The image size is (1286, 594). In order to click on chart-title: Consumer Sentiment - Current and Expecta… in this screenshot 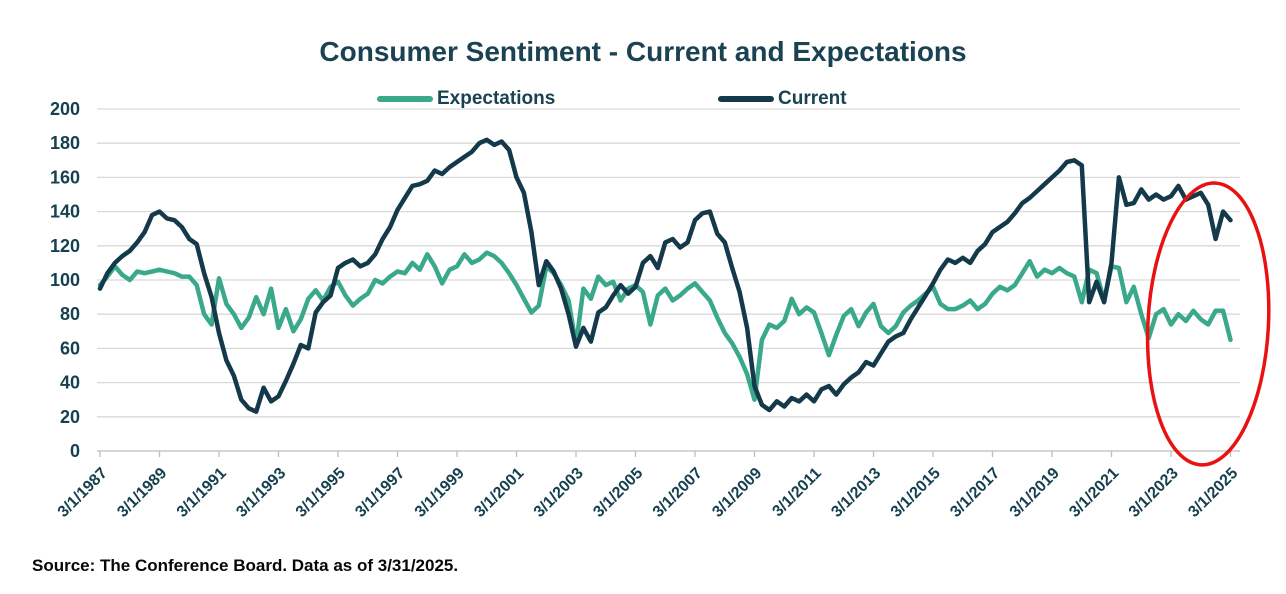, I will do `click(643, 51)`.